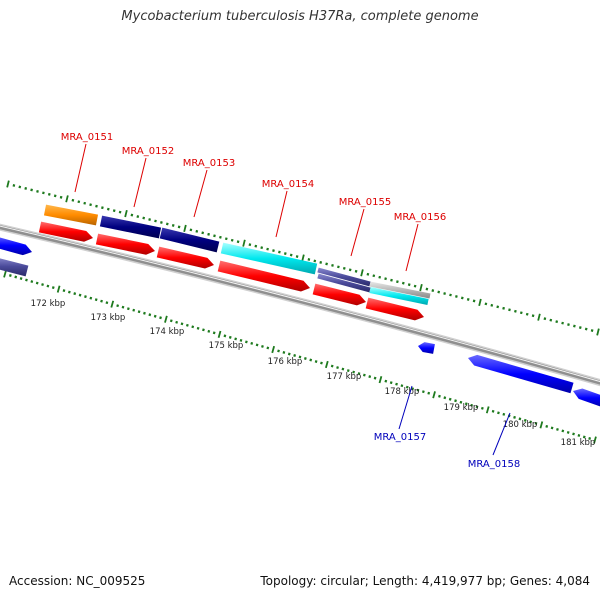  What do you see at coordinates (520, 425) in the screenshot?
I see `scale-label: 180 kbp` at bounding box center [520, 425].